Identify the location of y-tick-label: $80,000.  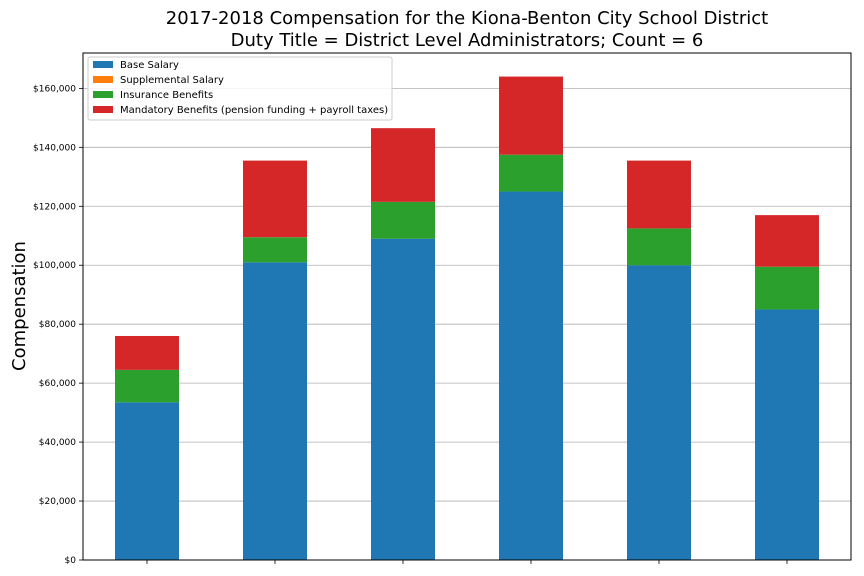
(57, 325).